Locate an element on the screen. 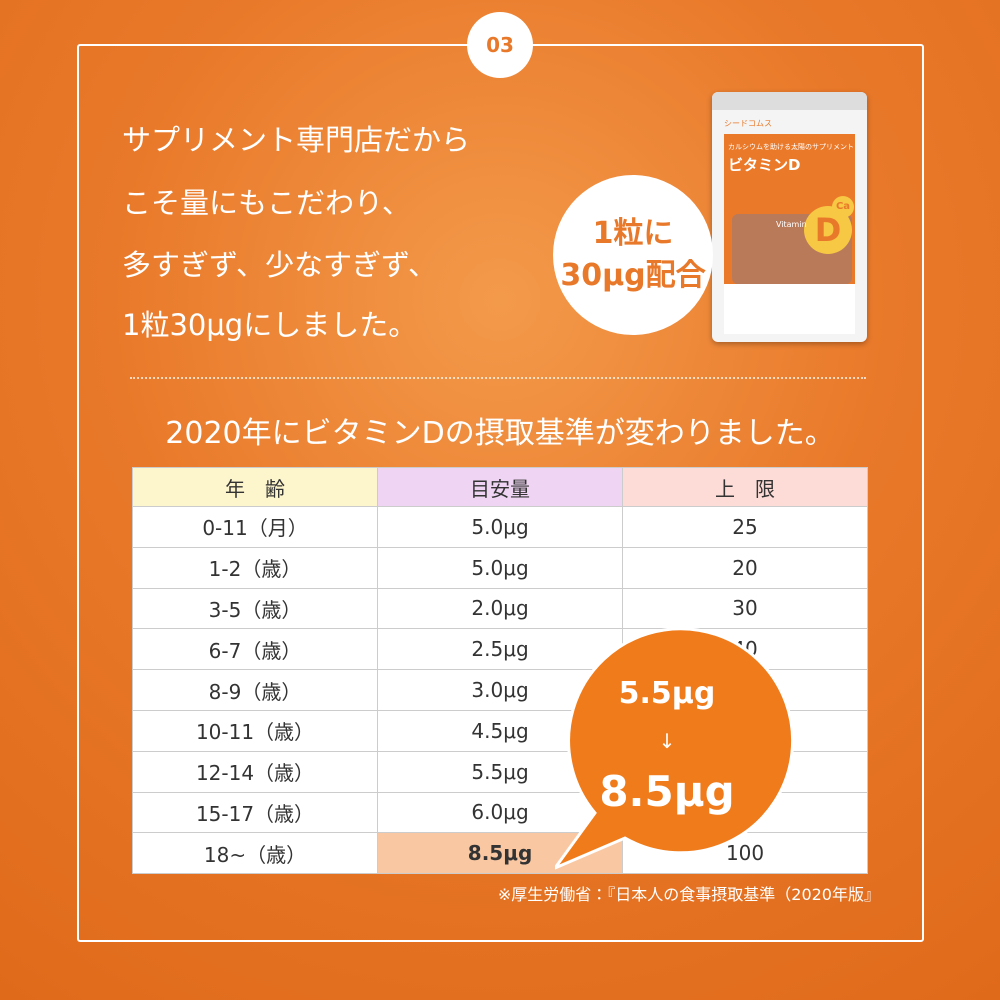  table-row: 0-11（月） 5.0μg 25 is located at coordinates (499, 527).